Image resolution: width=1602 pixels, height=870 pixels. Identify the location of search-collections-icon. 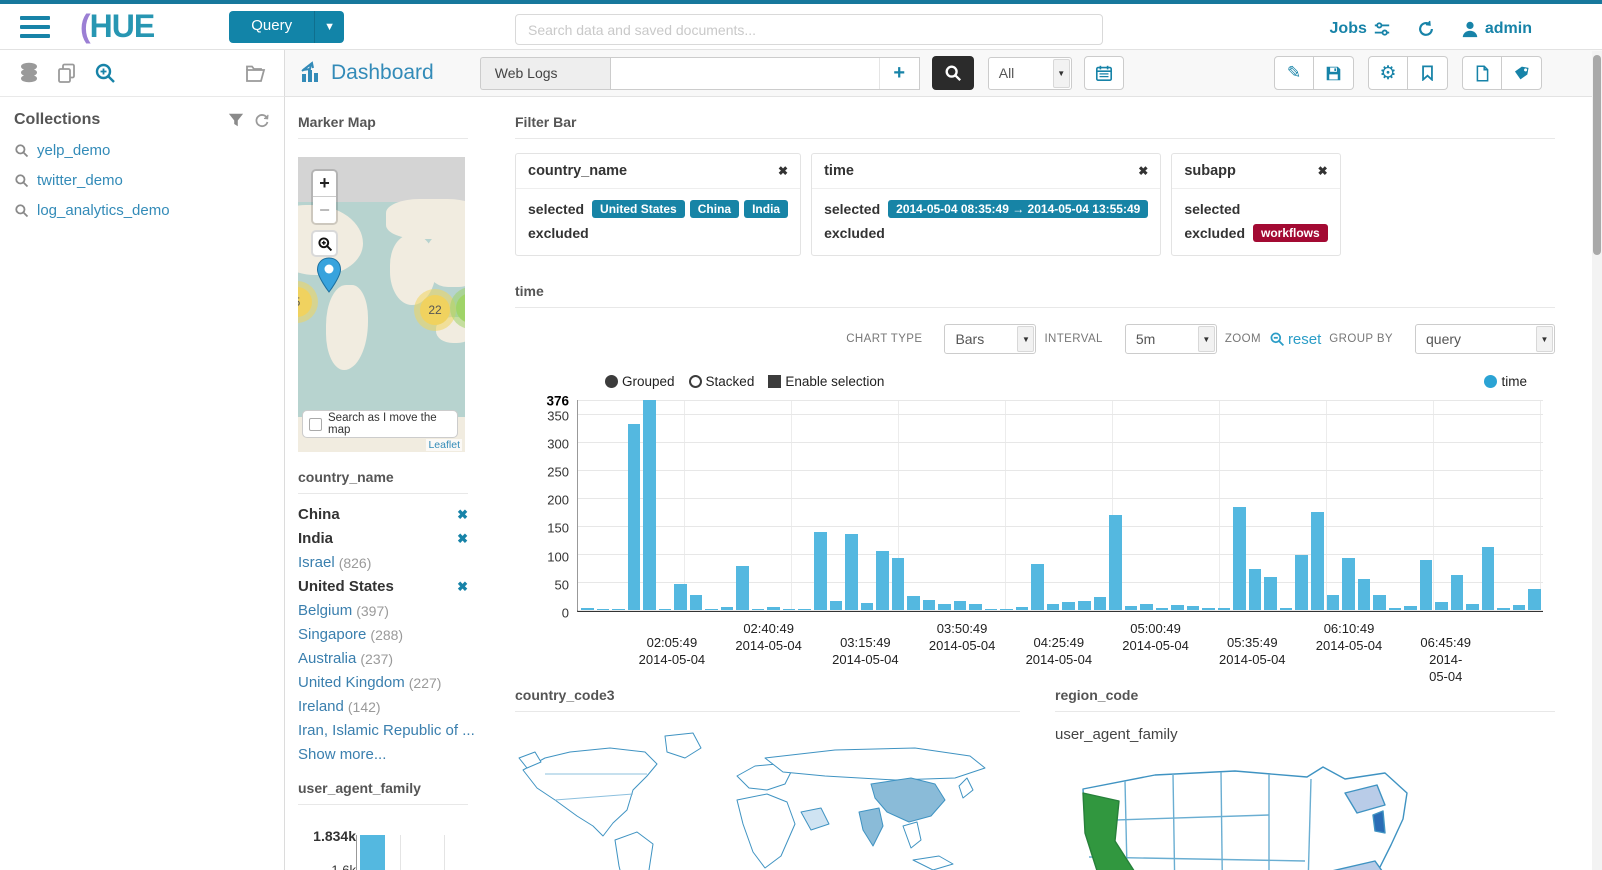
(105, 73).